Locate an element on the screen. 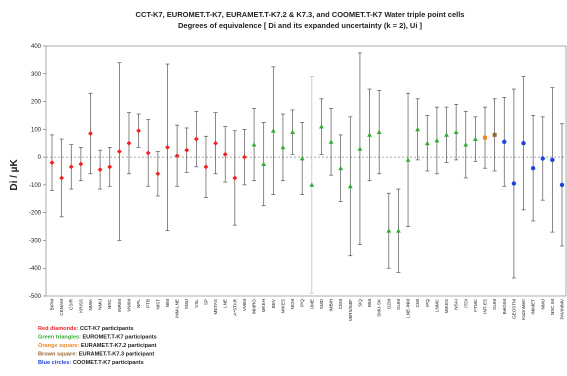 This screenshot has width=567, height=376. legend-description: COOMET.T-K7 participants is located at coordinates (108, 363).